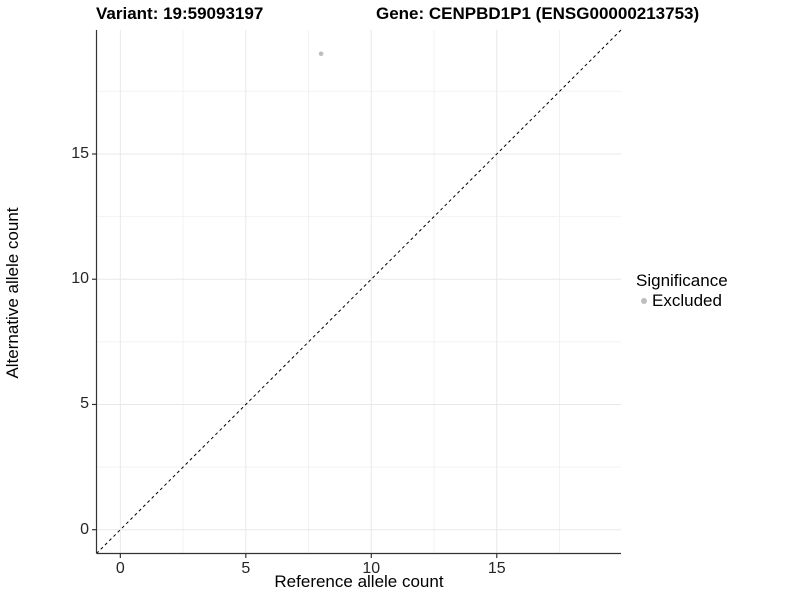  I want to click on x-tick-label: 15, so click(496, 568).